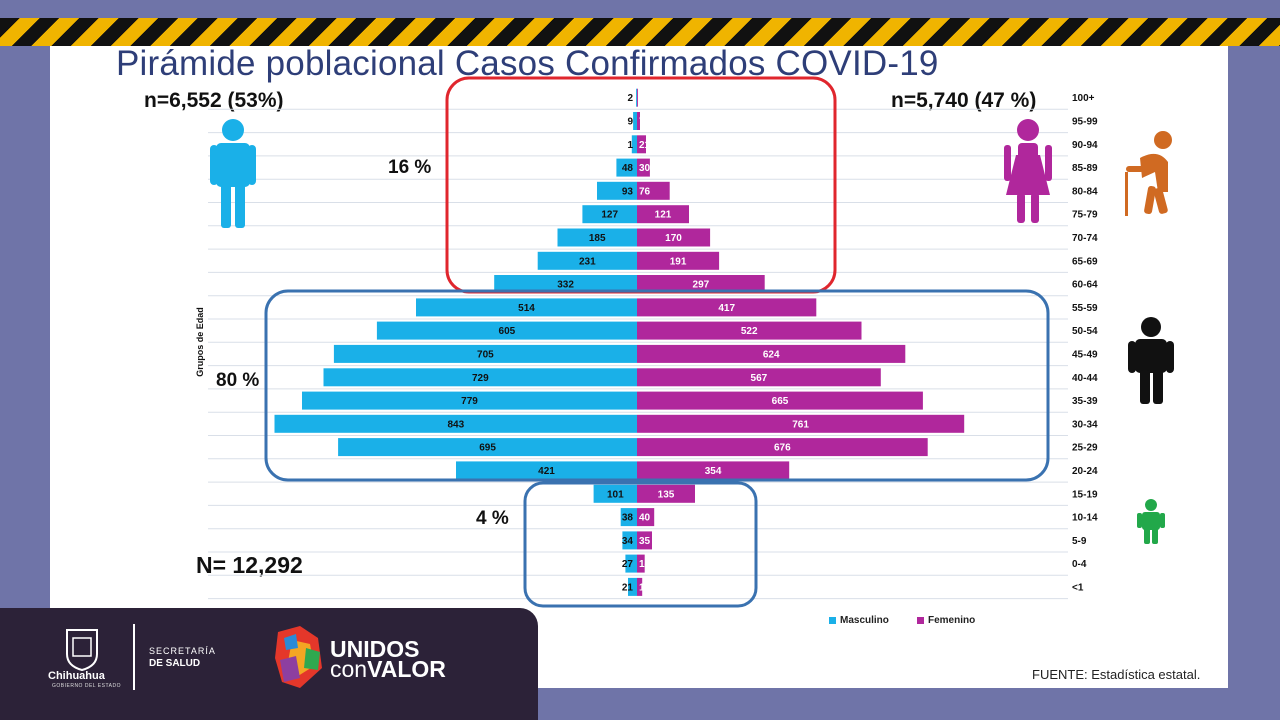  Describe the element at coordinates (628, 587) in the screenshot. I see `value-label-masculino: 21` at that location.